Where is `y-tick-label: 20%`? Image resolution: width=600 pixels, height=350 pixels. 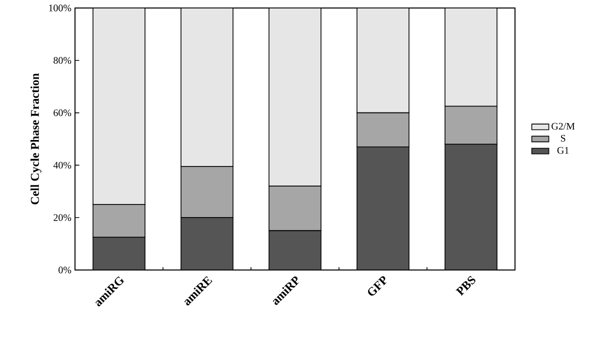
y-tick-label: 20% is located at coordinates (63, 217).